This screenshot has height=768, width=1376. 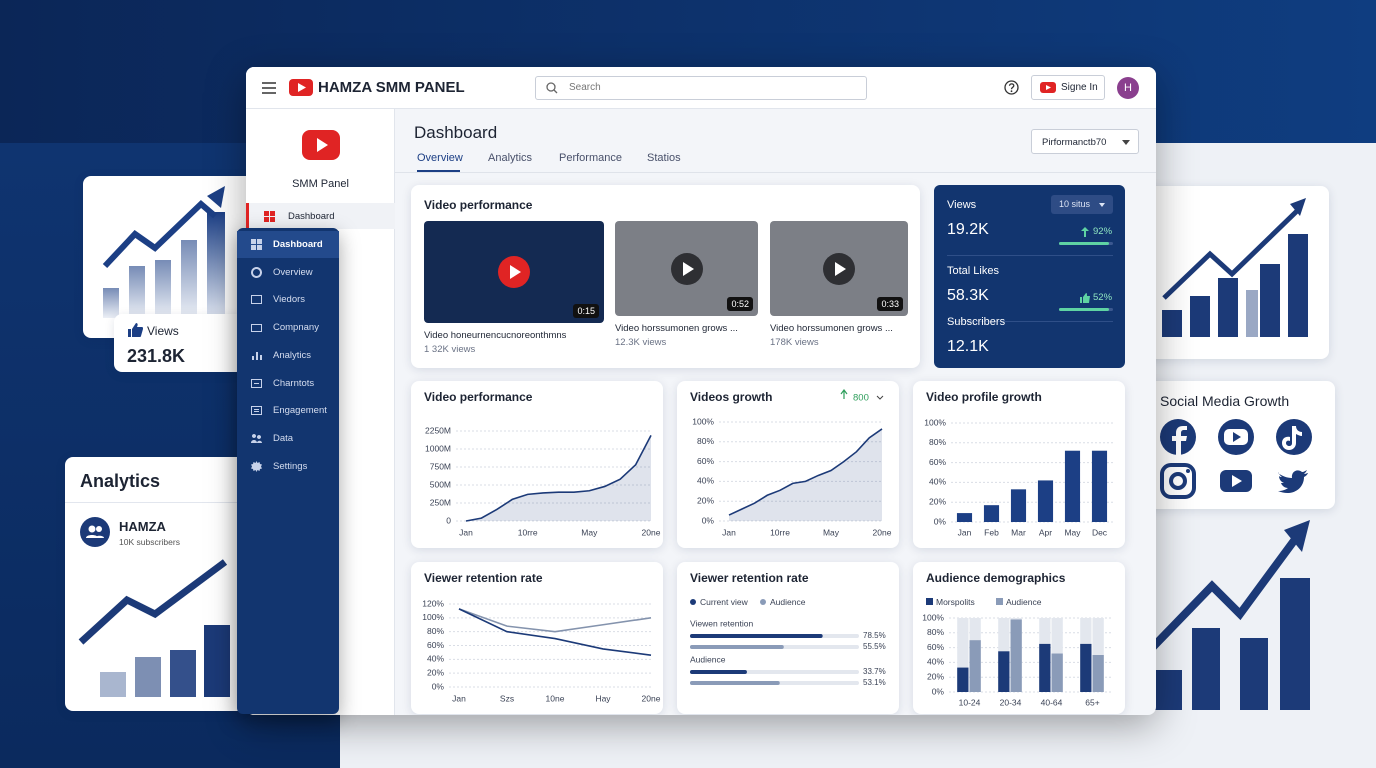 What do you see at coordinates (590, 158) in the screenshot?
I see `tab: Performance` at bounding box center [590, 158].